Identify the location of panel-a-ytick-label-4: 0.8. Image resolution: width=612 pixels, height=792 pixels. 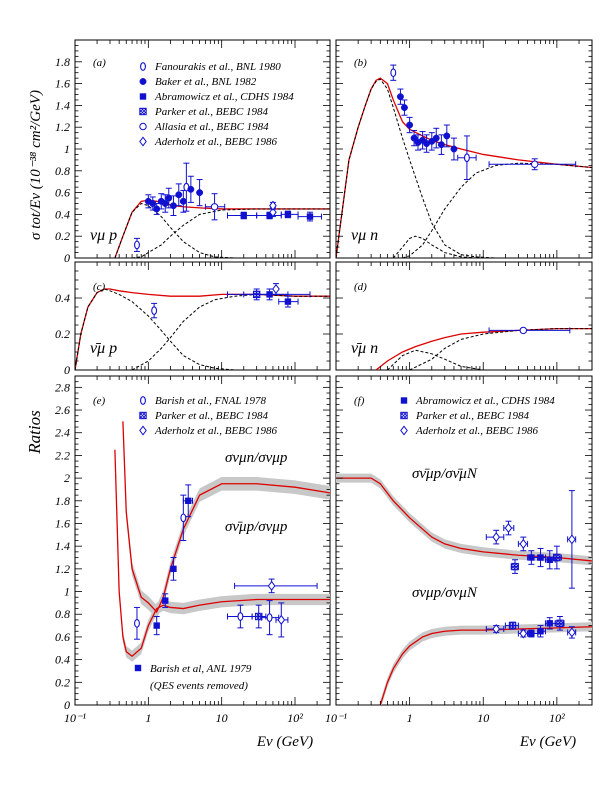
(62, 171).